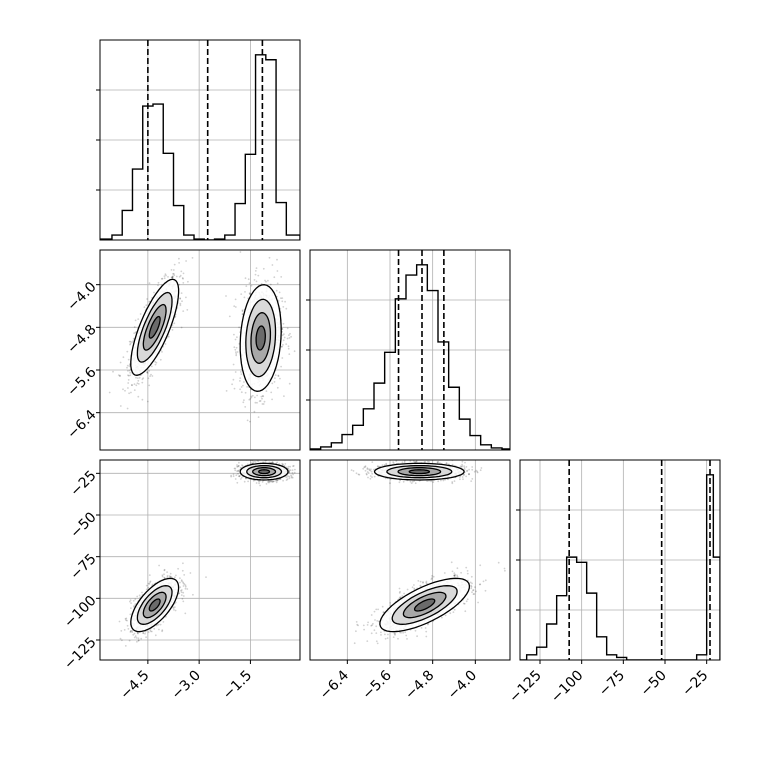 The image size is (760, 760). What do you see at coordinates (200, 350) in the screenshot?
I see `scatter-p0-p1` at bounding box center [200, 350].